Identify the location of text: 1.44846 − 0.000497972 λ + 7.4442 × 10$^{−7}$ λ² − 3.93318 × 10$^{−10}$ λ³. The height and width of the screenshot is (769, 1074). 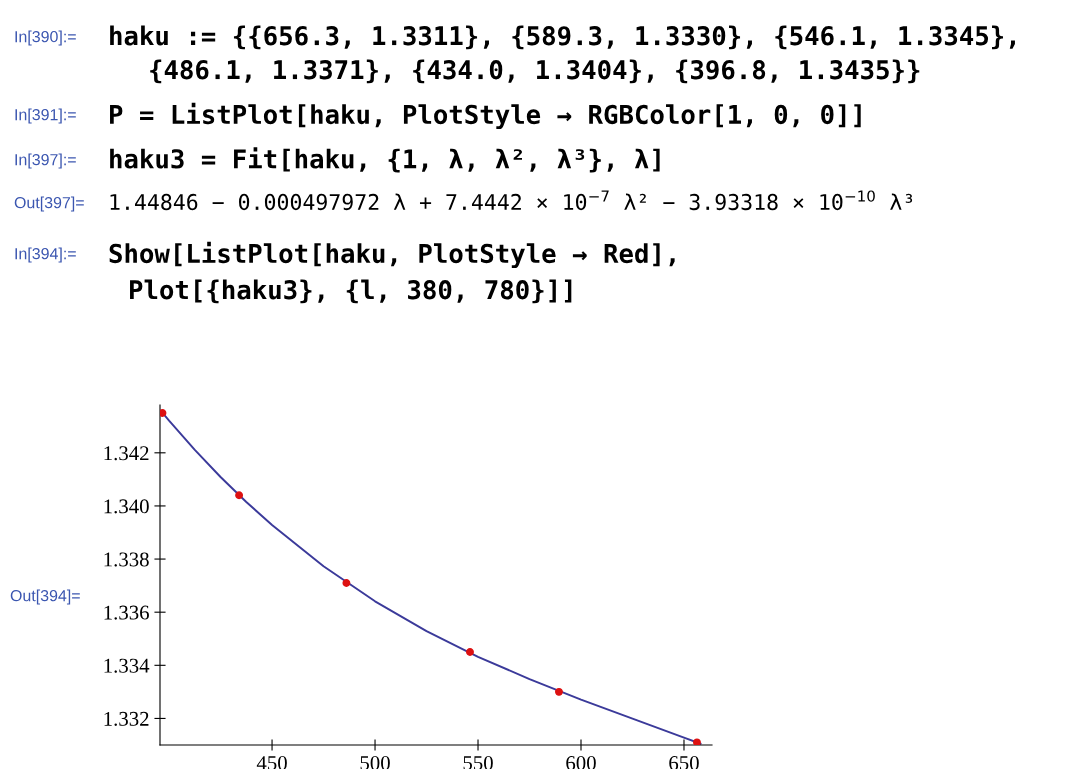
(511, 200).